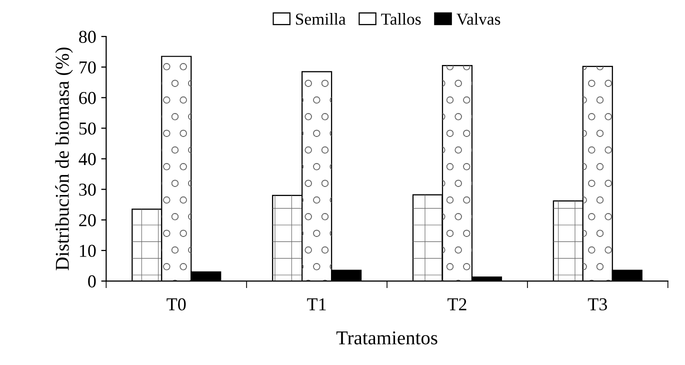 This screenshot has height=365, width=685. I want to click on y-tick-label: 80, so click(87, 36).